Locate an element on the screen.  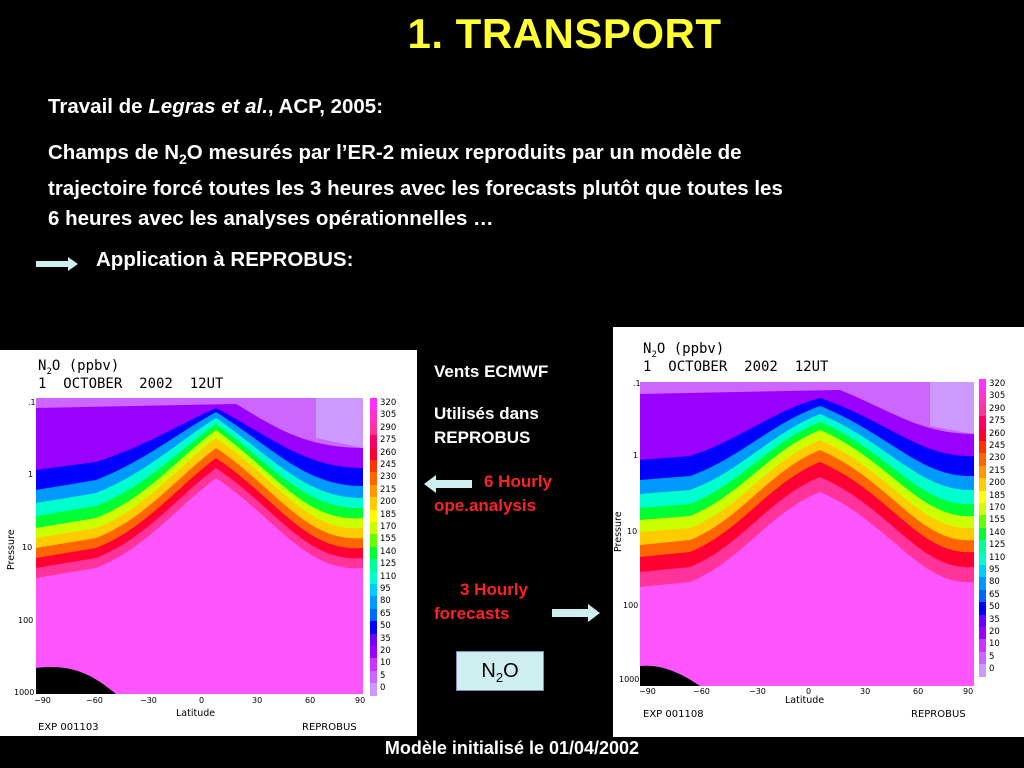
arrow-left-icon is located at coordinates (448, 484).